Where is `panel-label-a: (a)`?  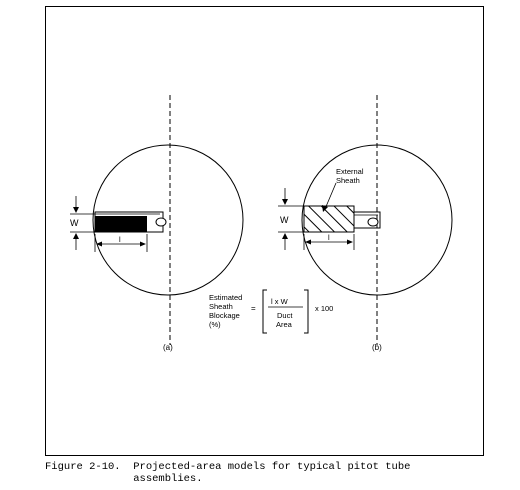 panel-label-a: (a) is located at coordinates (168, 347).